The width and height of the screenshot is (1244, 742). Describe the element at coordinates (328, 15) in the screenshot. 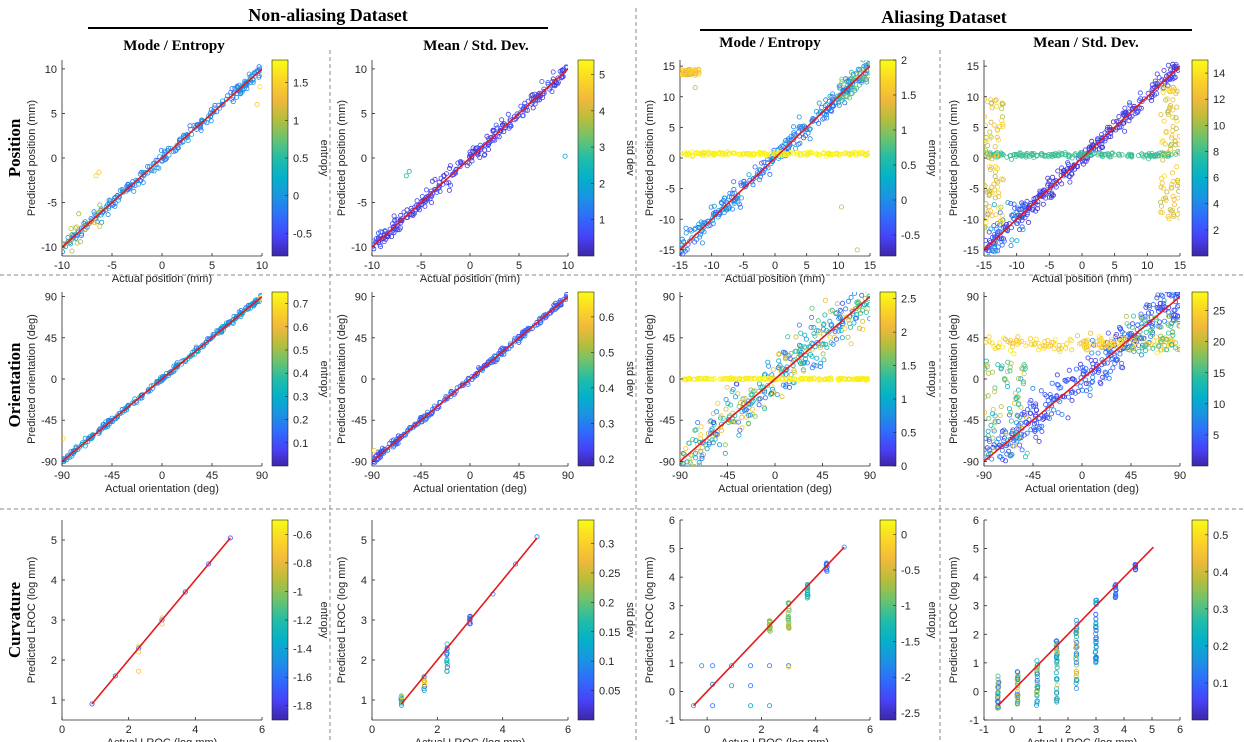

I see `dataset-title-nonaliasing: Non-aliasing Dataset` at that location.